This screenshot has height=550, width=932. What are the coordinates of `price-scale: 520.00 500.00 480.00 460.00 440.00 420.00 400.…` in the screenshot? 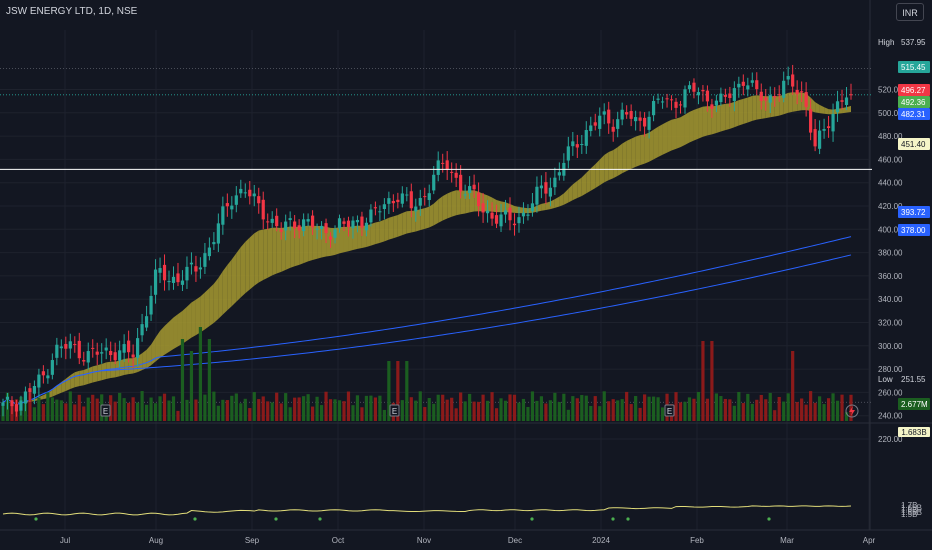 It's located at (904, 303).